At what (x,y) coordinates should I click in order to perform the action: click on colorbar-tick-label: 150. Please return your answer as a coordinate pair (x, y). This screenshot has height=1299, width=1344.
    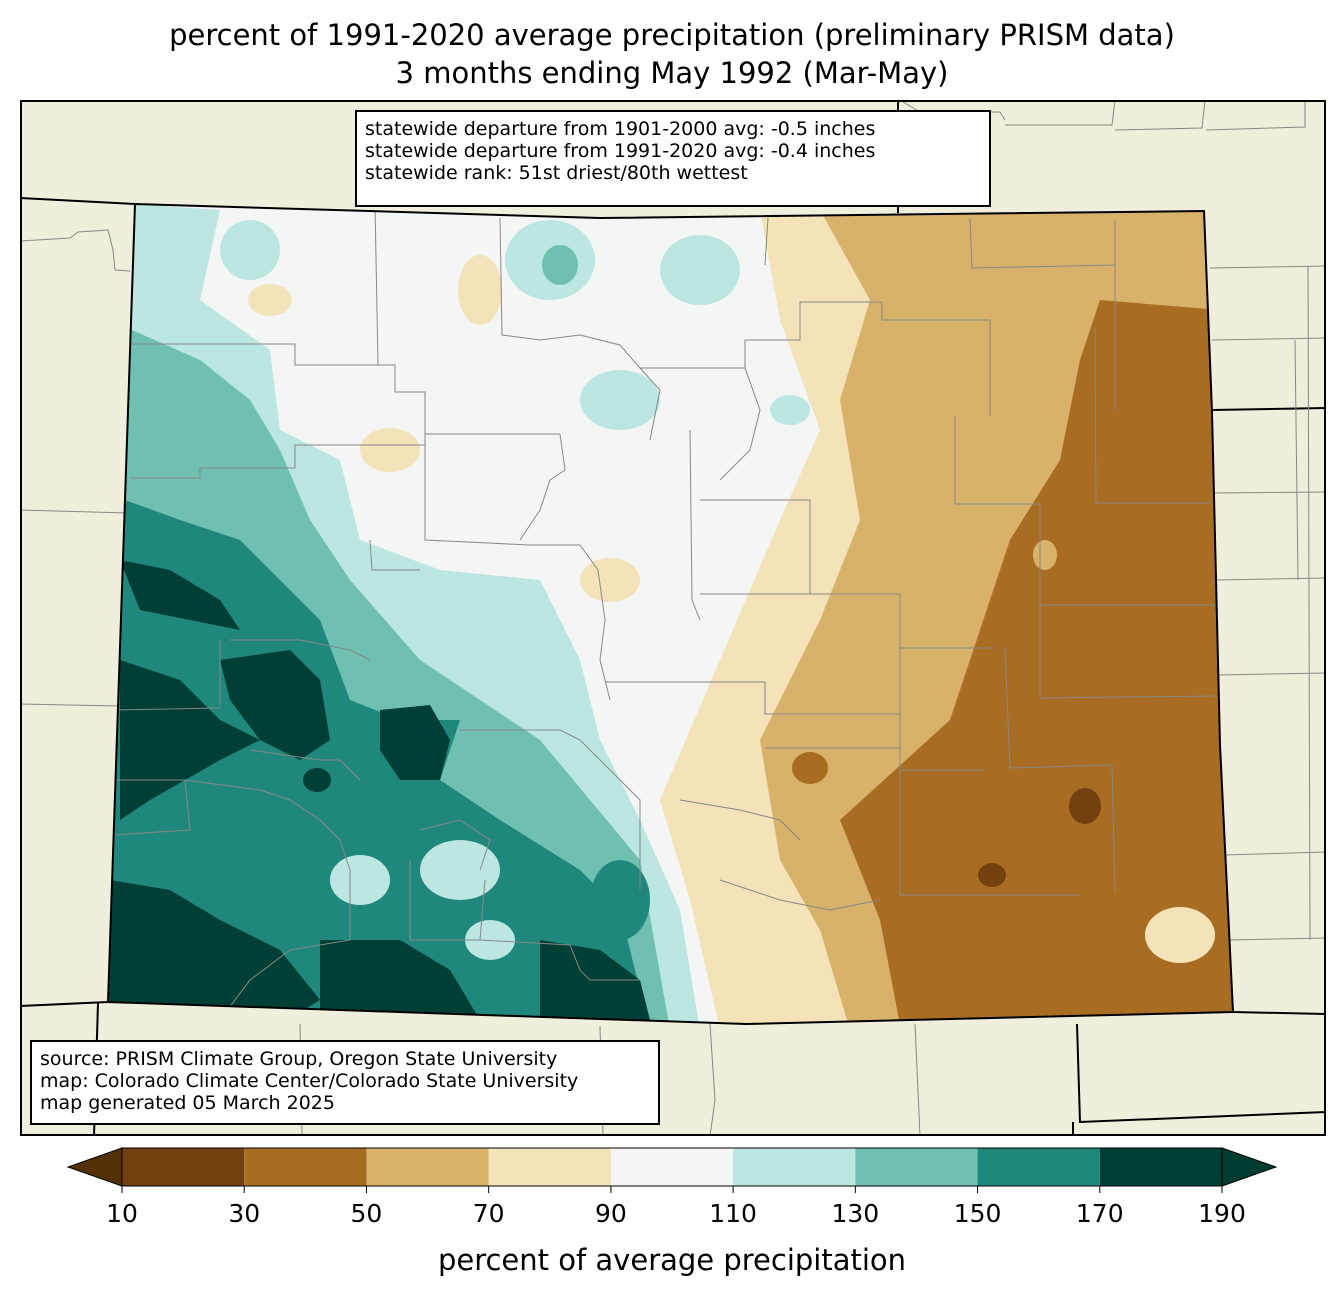
    Looking at the image, I should click on (978, 1213).